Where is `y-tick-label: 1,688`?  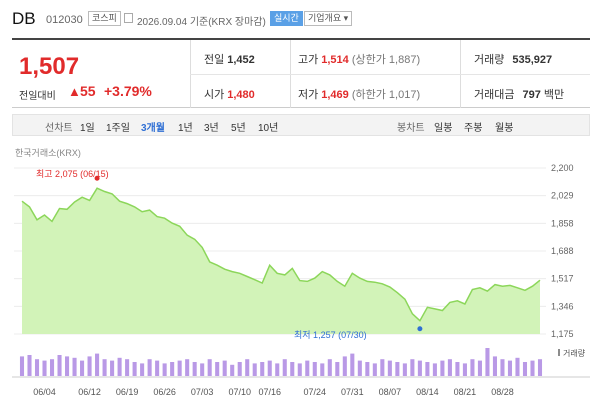 y-tick-label: 1,688 is located at coordinates (562, 251).